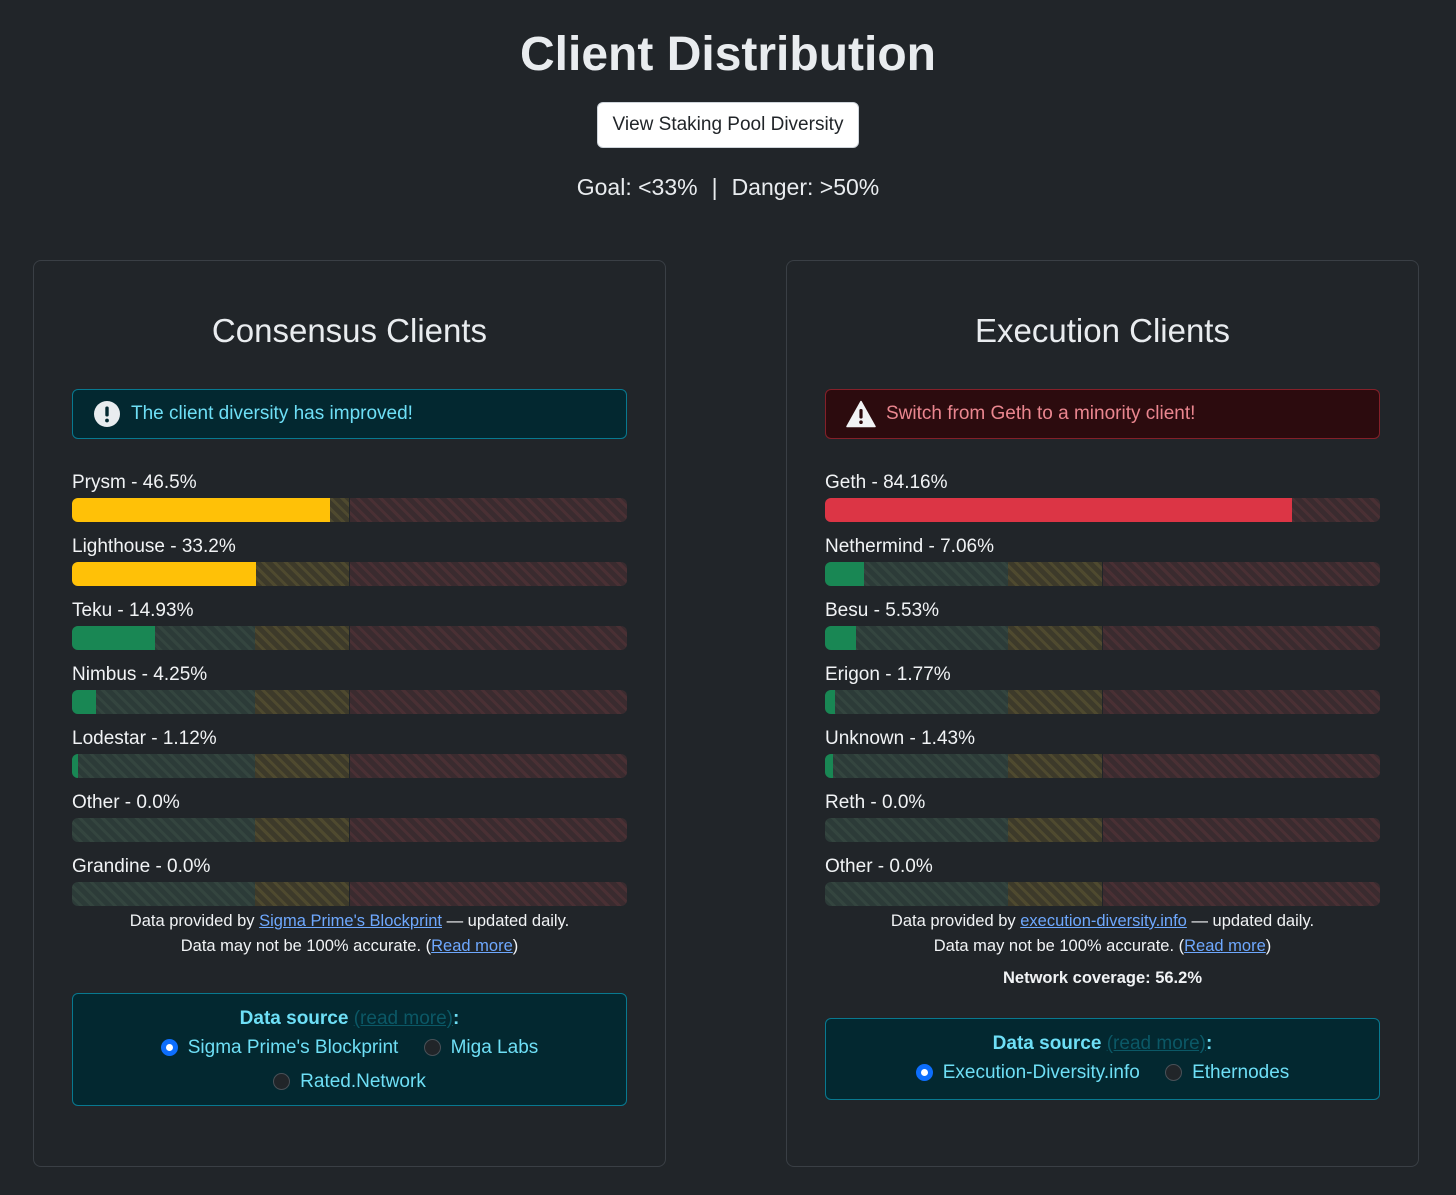  What do you see at coordinates (728, 125) in the screenshot?
I see `view-staking-pool-diversity-button: View Staking Pool Diversity` at bounding box center [728, 125].